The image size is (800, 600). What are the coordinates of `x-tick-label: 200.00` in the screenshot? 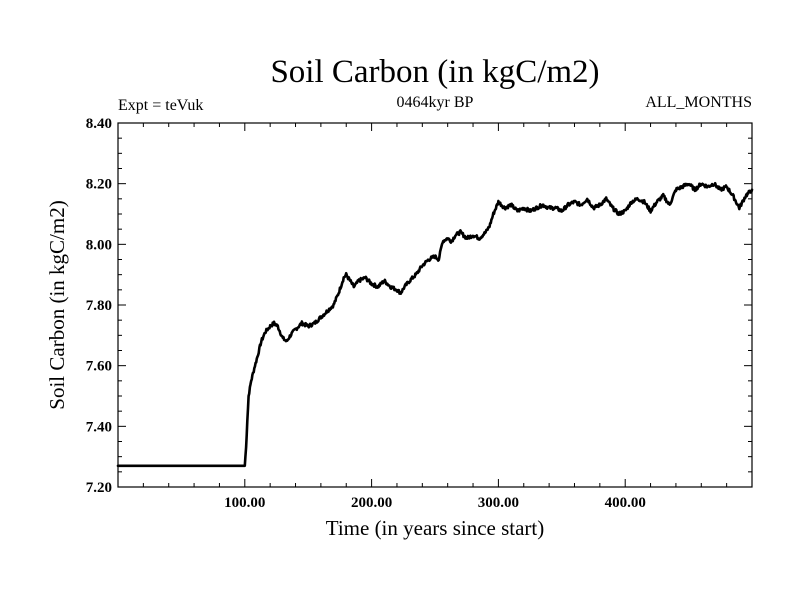 It's located at (371, 503).